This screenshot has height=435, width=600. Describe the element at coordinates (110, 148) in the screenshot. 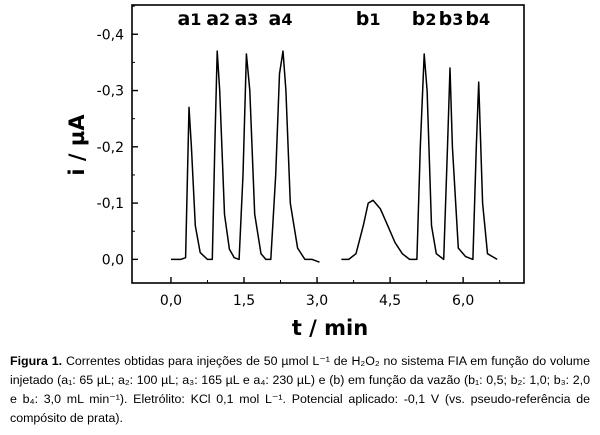

I see `y-tick-label: -0,2` at that location.